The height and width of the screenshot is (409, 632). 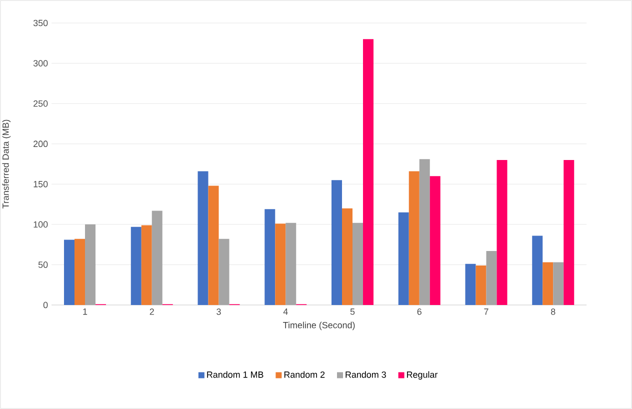 I want to click on x-tick-label: 5, so click(x=352, y=311).